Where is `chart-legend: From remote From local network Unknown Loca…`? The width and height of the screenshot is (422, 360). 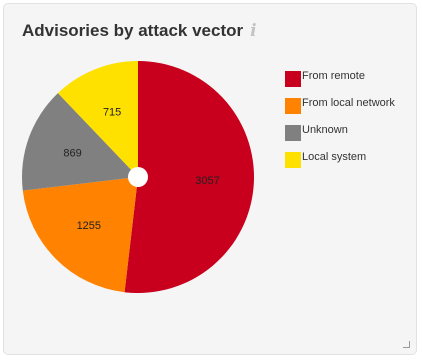
chart-legend: From remote From local network Unknown Loca… is located at coordinates (340, 125).